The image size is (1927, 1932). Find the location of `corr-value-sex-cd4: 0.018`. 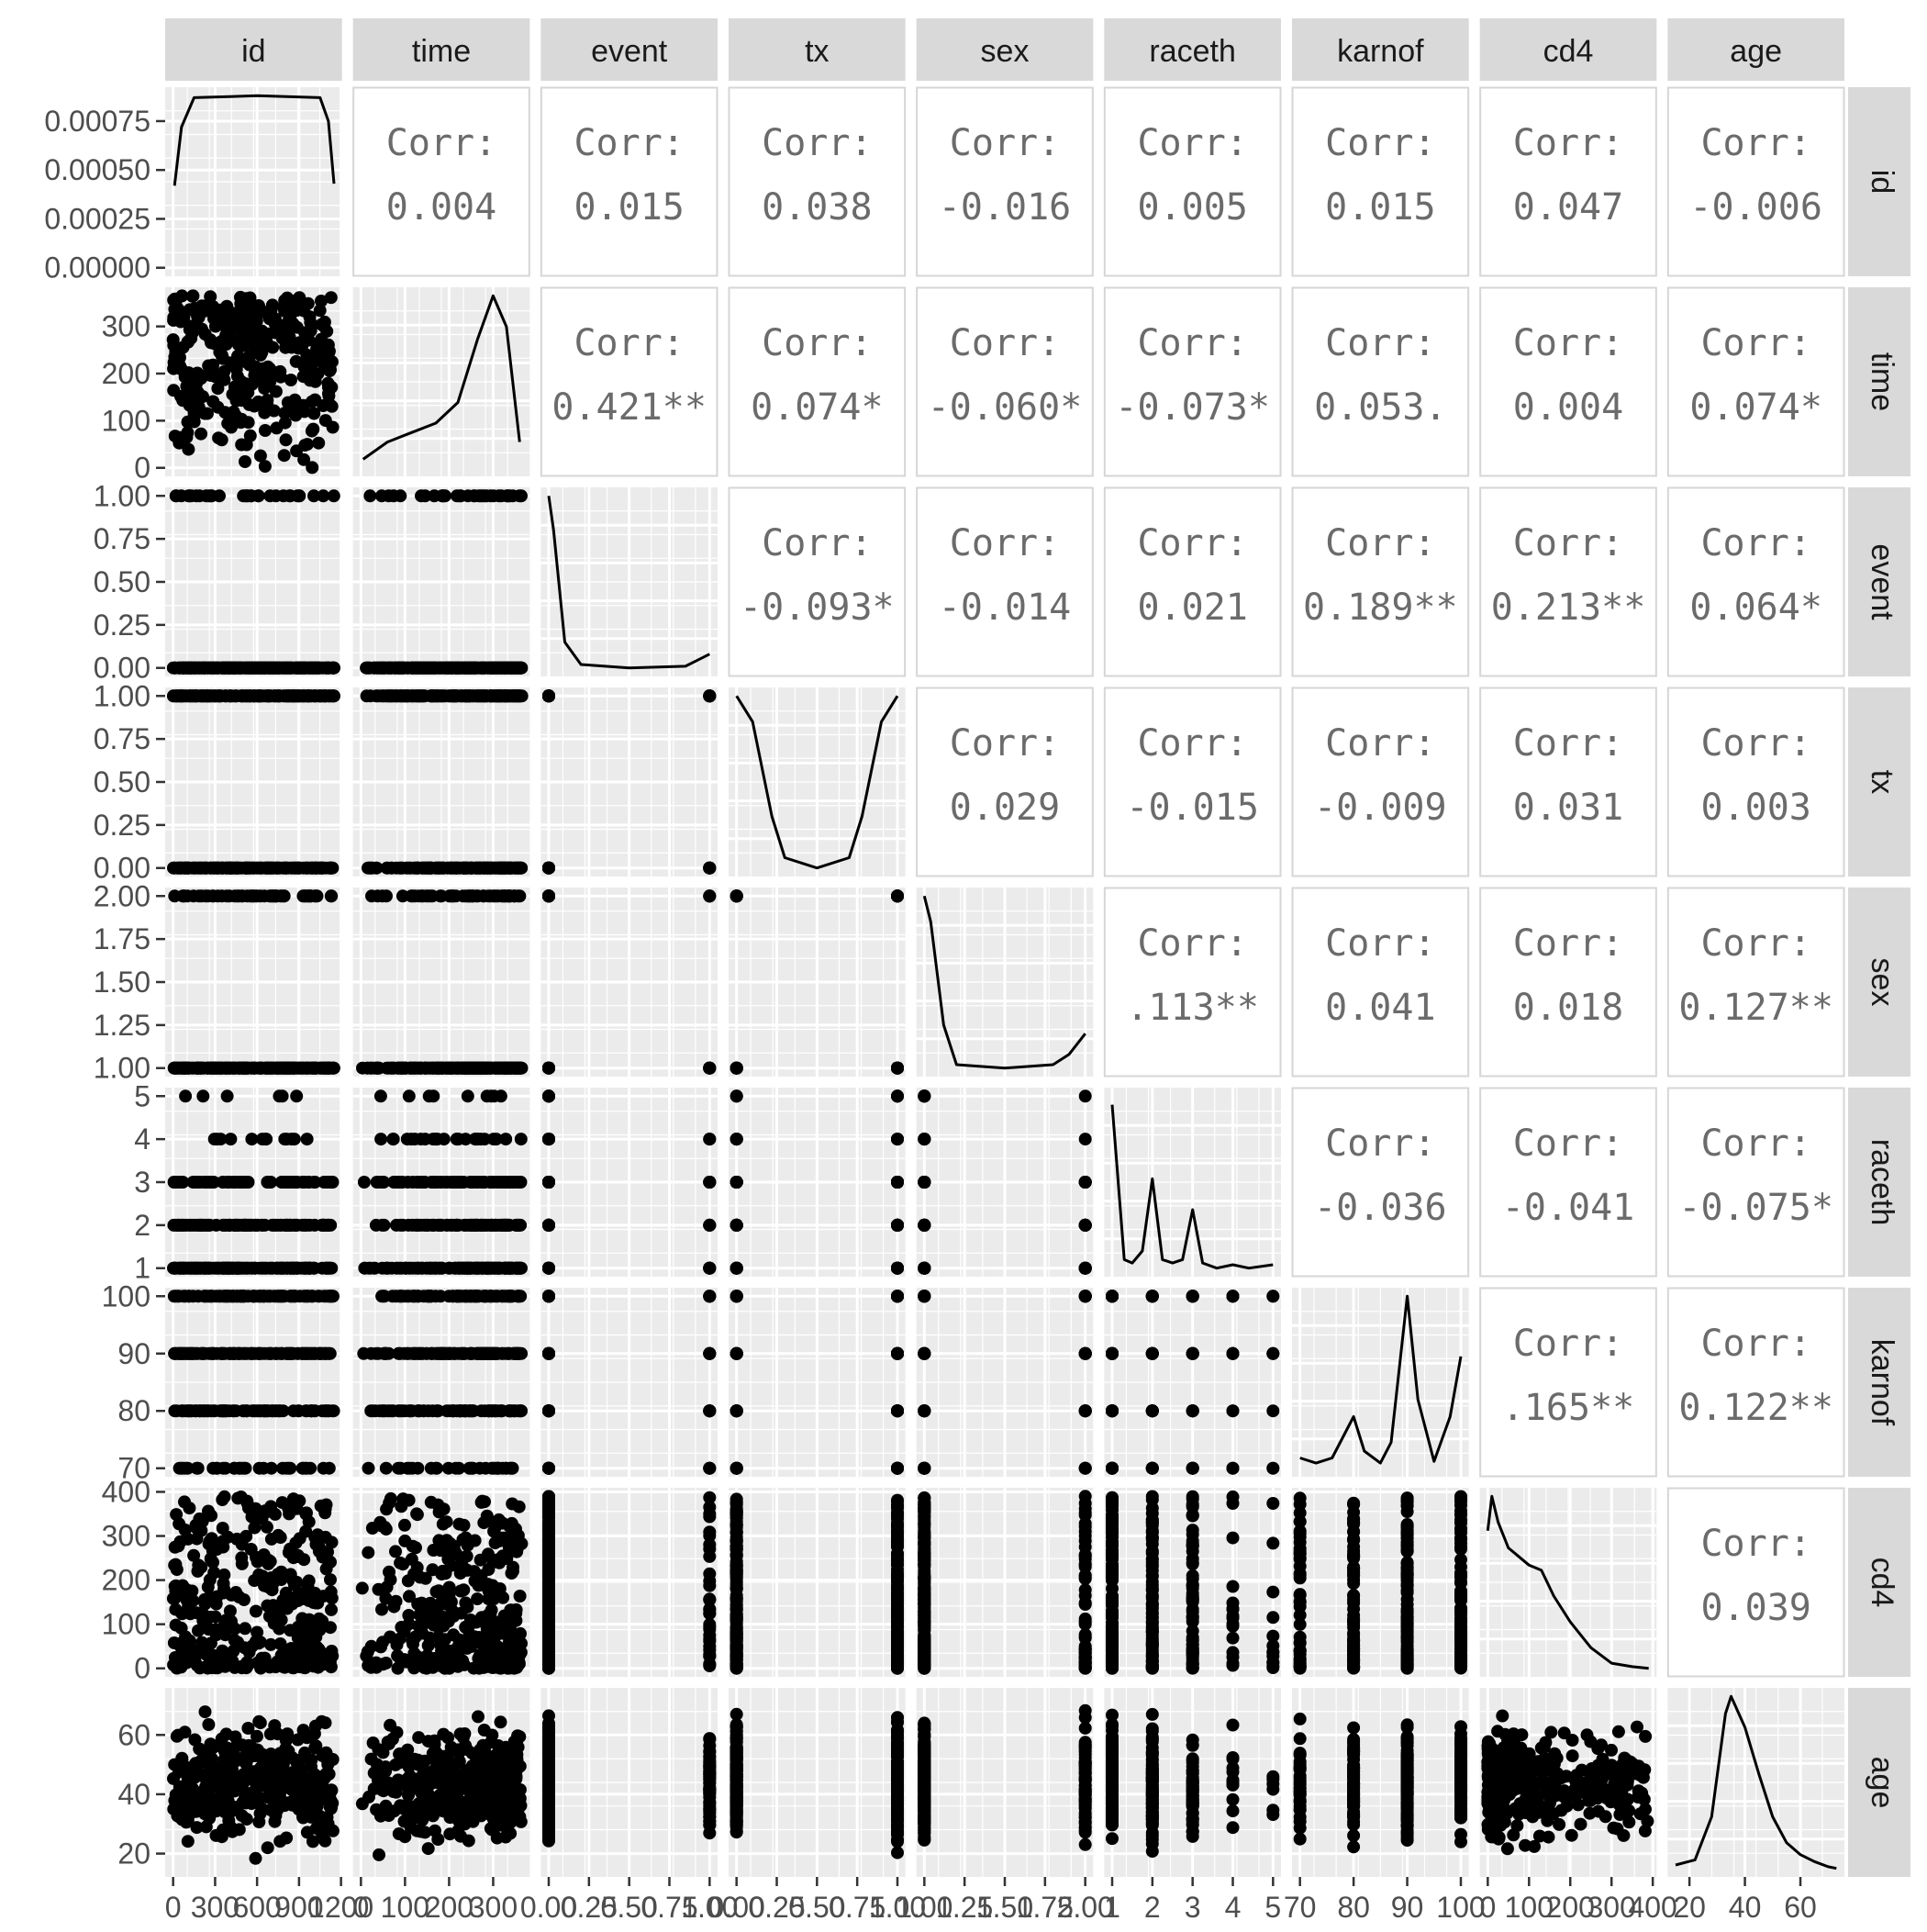

corr-value-sex-cd4: 0.018 is located at coordinates (1568, 1008).